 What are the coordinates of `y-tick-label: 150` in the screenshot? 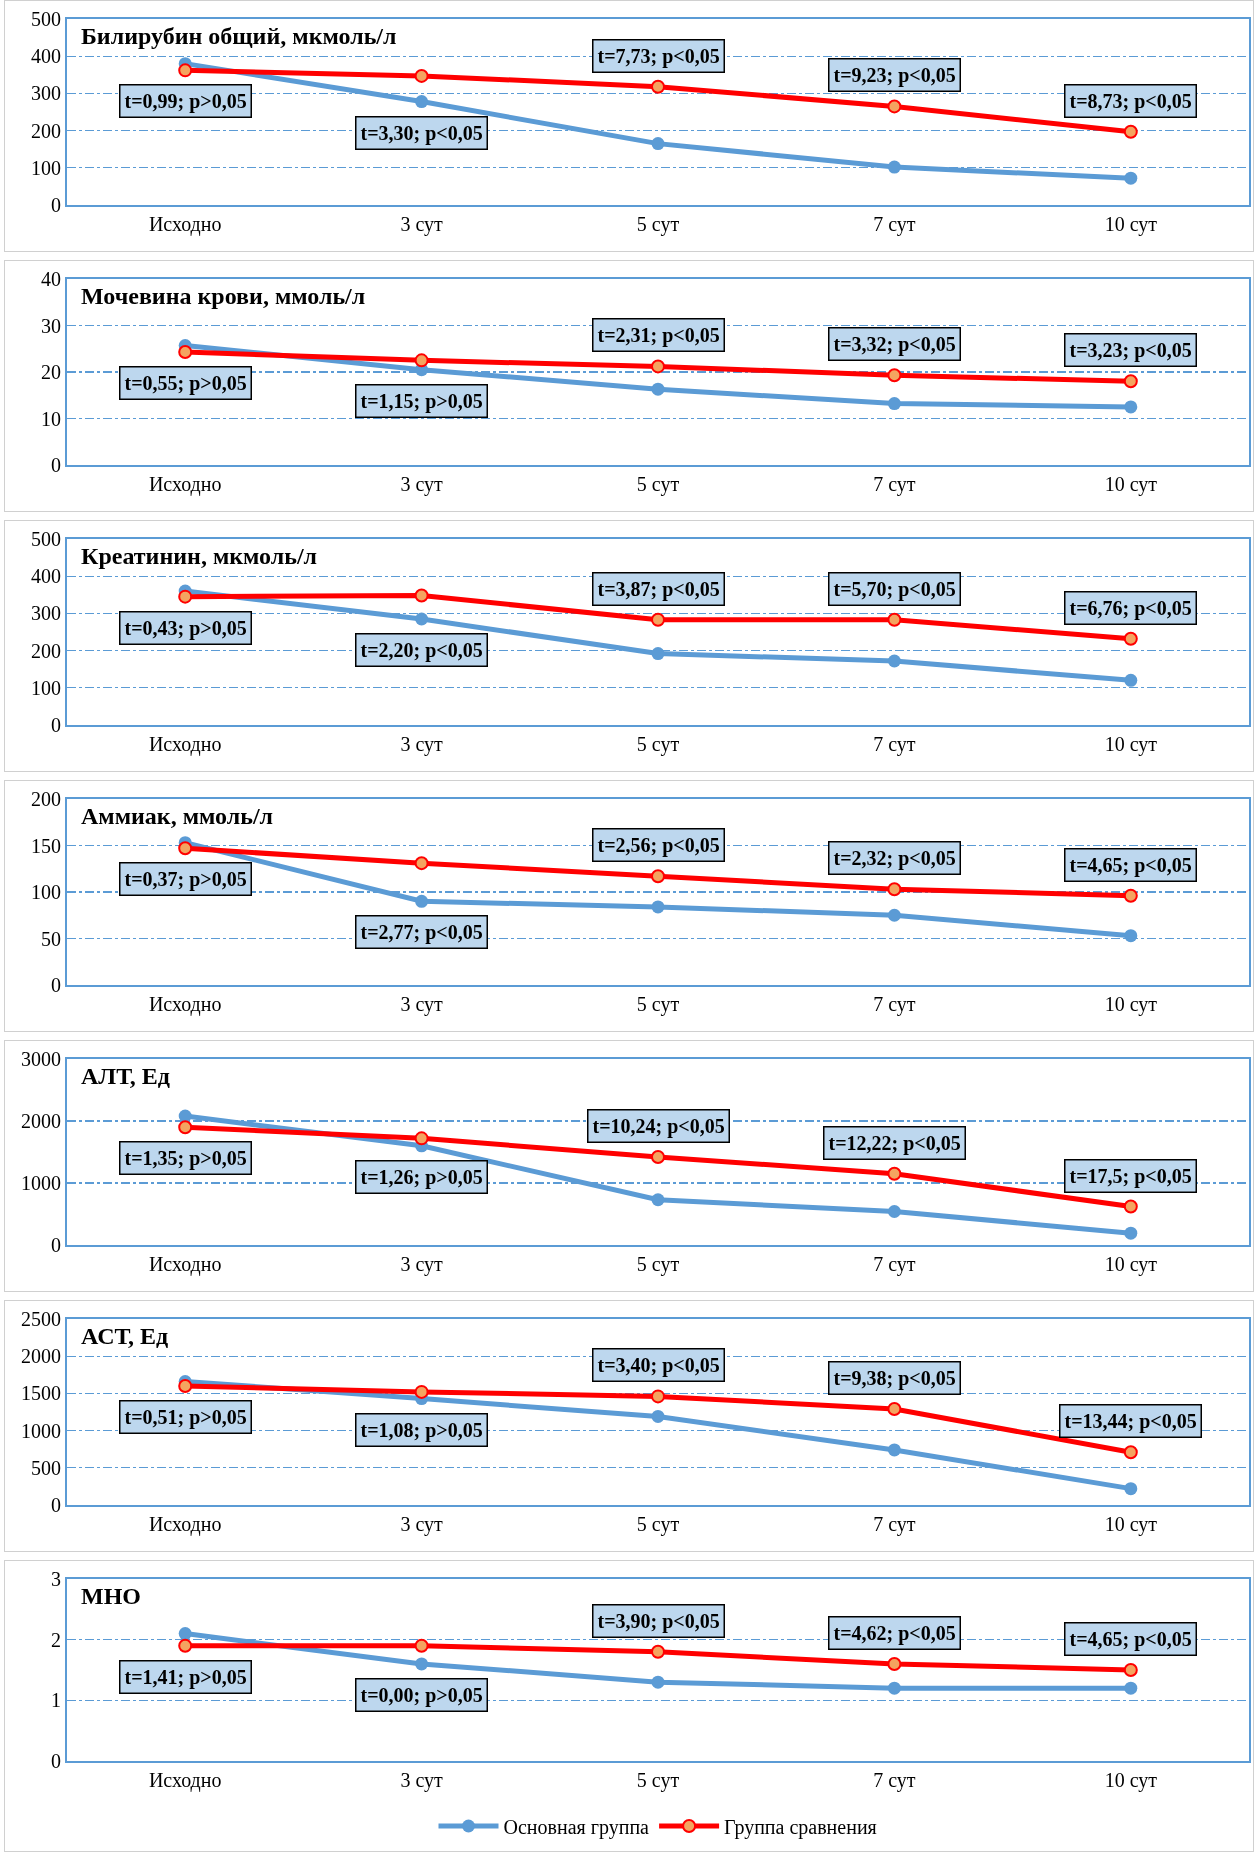 It's located at (46, 845).